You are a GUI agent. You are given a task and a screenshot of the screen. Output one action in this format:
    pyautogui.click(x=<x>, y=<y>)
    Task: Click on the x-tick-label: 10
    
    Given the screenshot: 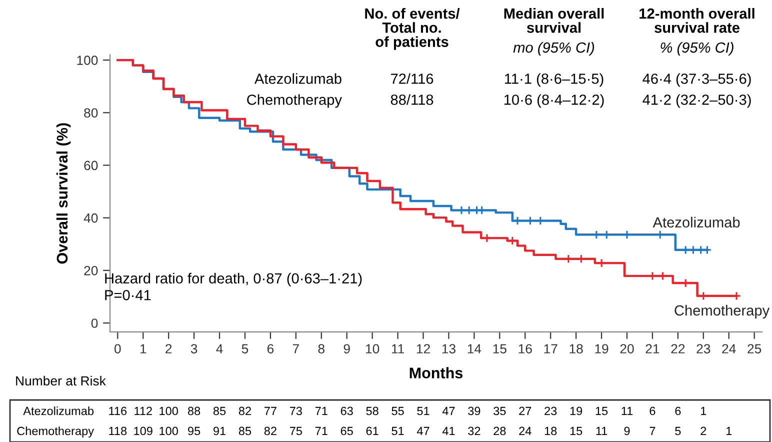 What is the action you would take?
    pyautogui.click(x=373, y=349)
    